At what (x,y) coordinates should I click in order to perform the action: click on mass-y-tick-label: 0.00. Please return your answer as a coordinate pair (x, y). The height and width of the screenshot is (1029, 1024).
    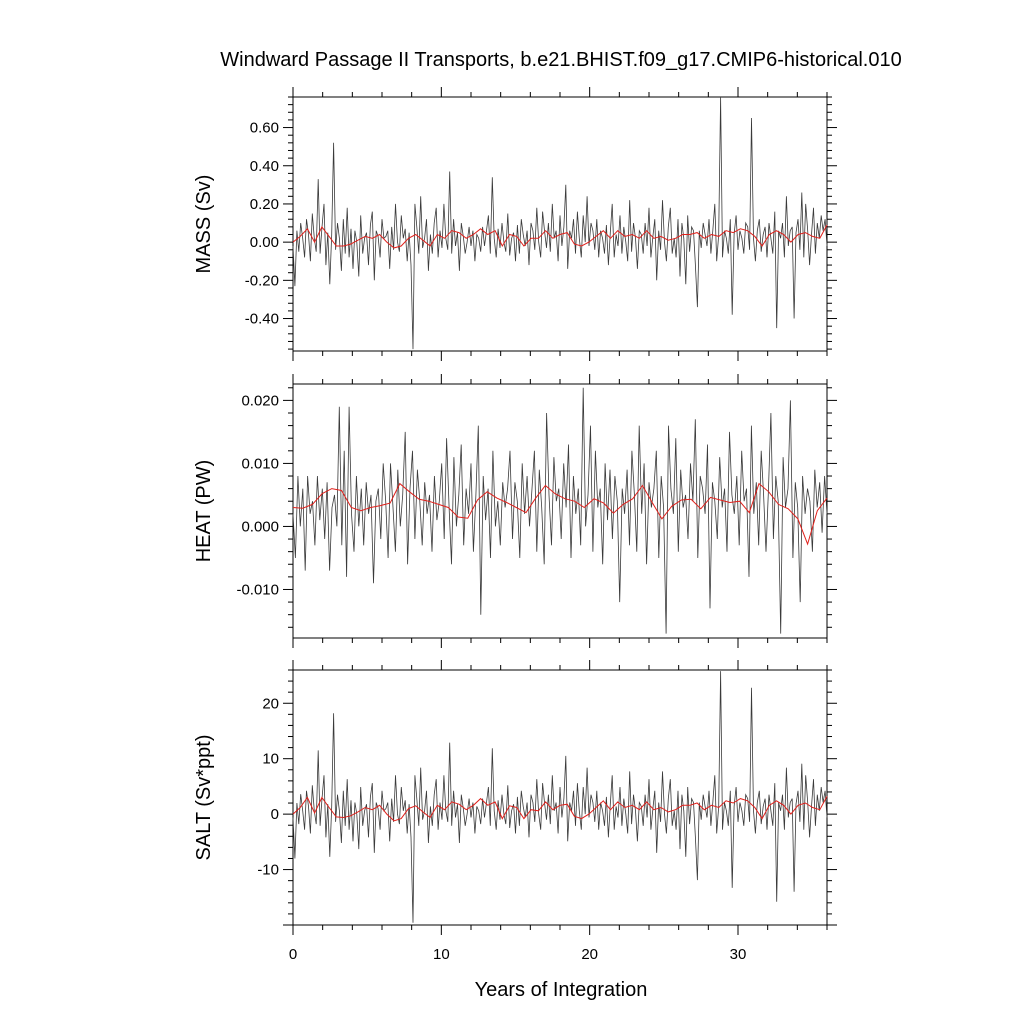
    Looking at the image, I should click on (264, 242).